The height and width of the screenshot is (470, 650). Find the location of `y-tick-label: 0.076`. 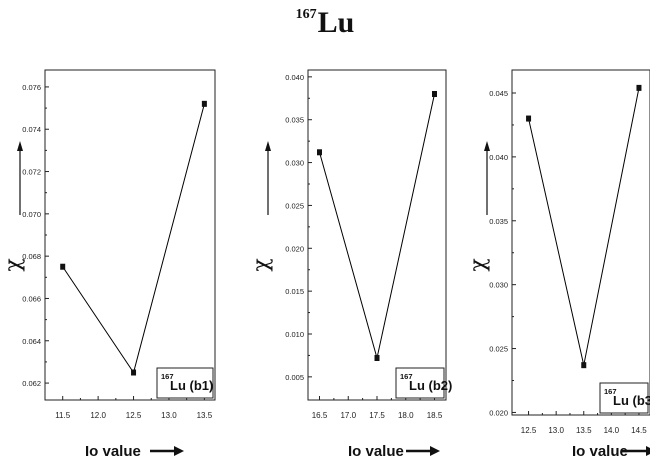

y-tick-label: 0.076 is located at coordinates (31, 87).